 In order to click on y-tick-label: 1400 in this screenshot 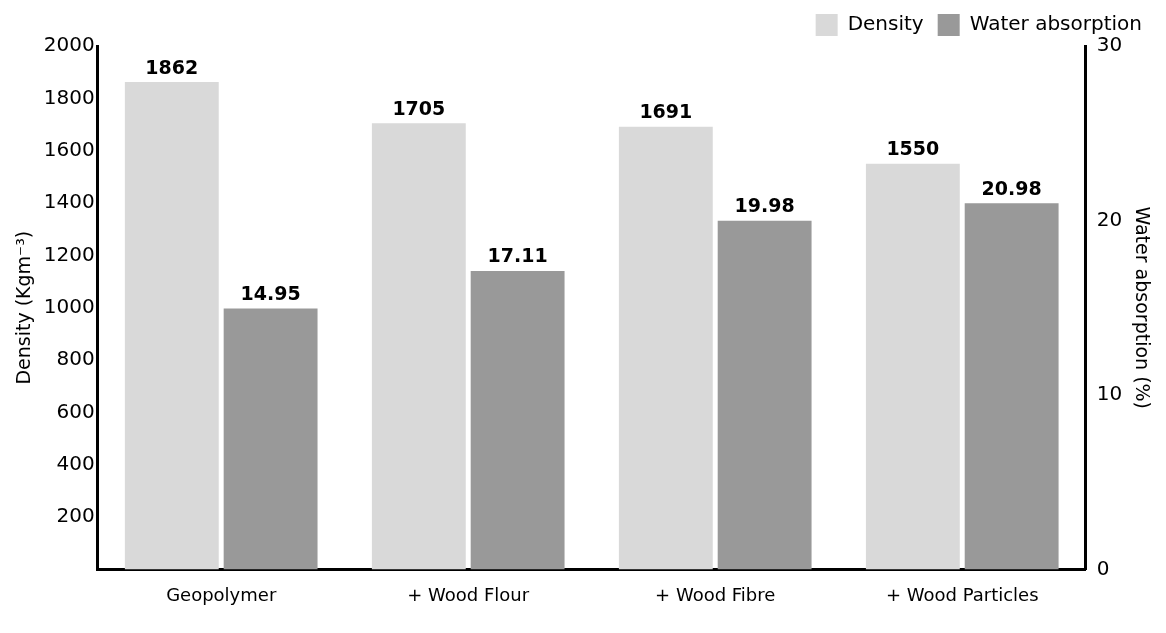, I will do `click(69, 201)`.